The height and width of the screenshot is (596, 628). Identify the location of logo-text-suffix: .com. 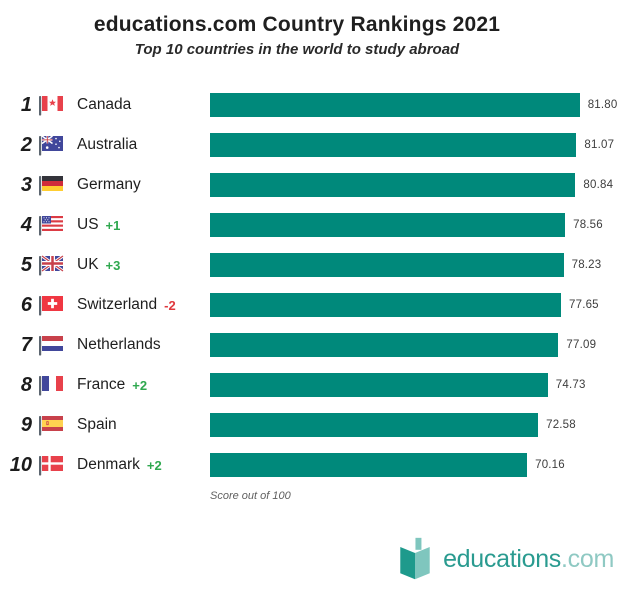
(587, 558).